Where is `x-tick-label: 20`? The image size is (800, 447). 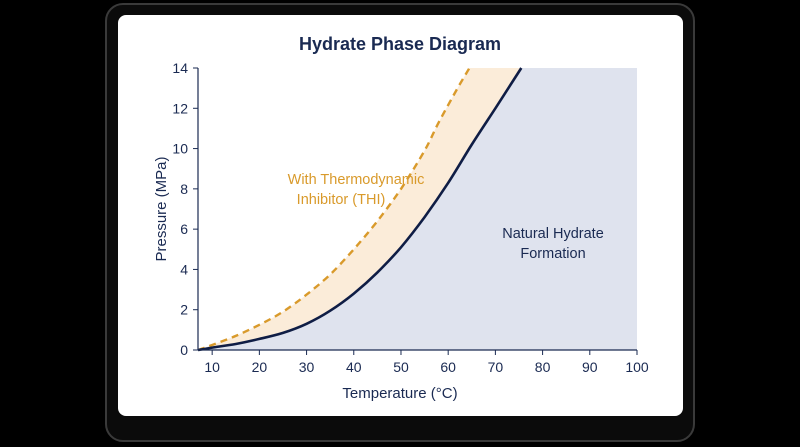
x-tick-label: 20 is located at coordinates (260, 367).